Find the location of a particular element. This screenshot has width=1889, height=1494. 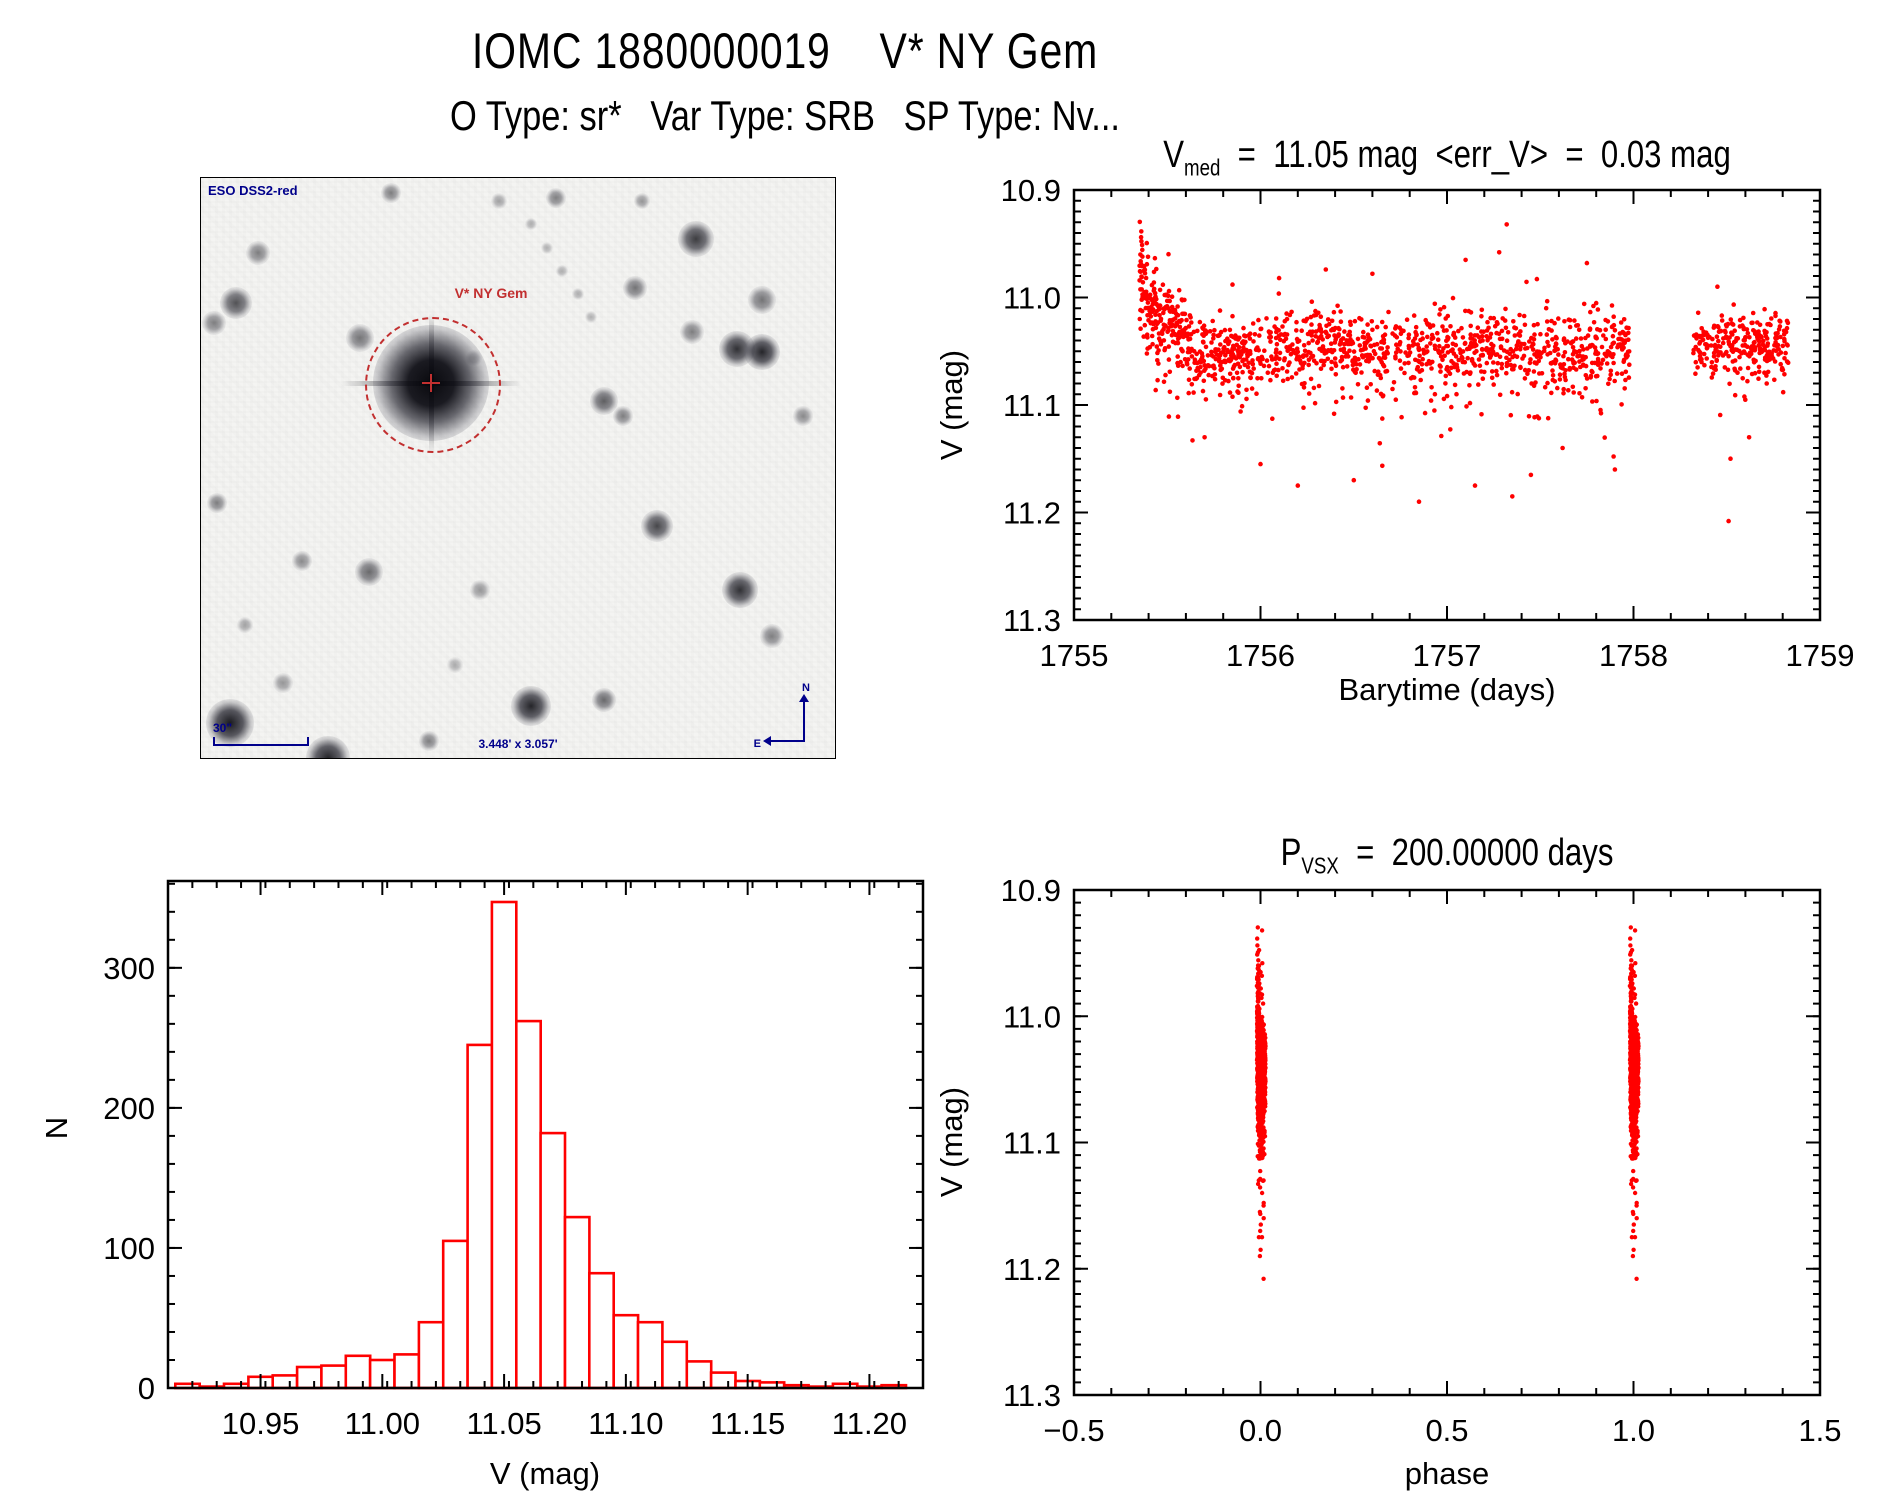

x-tick-label: 1758 is located at coordinates (1633, 655).